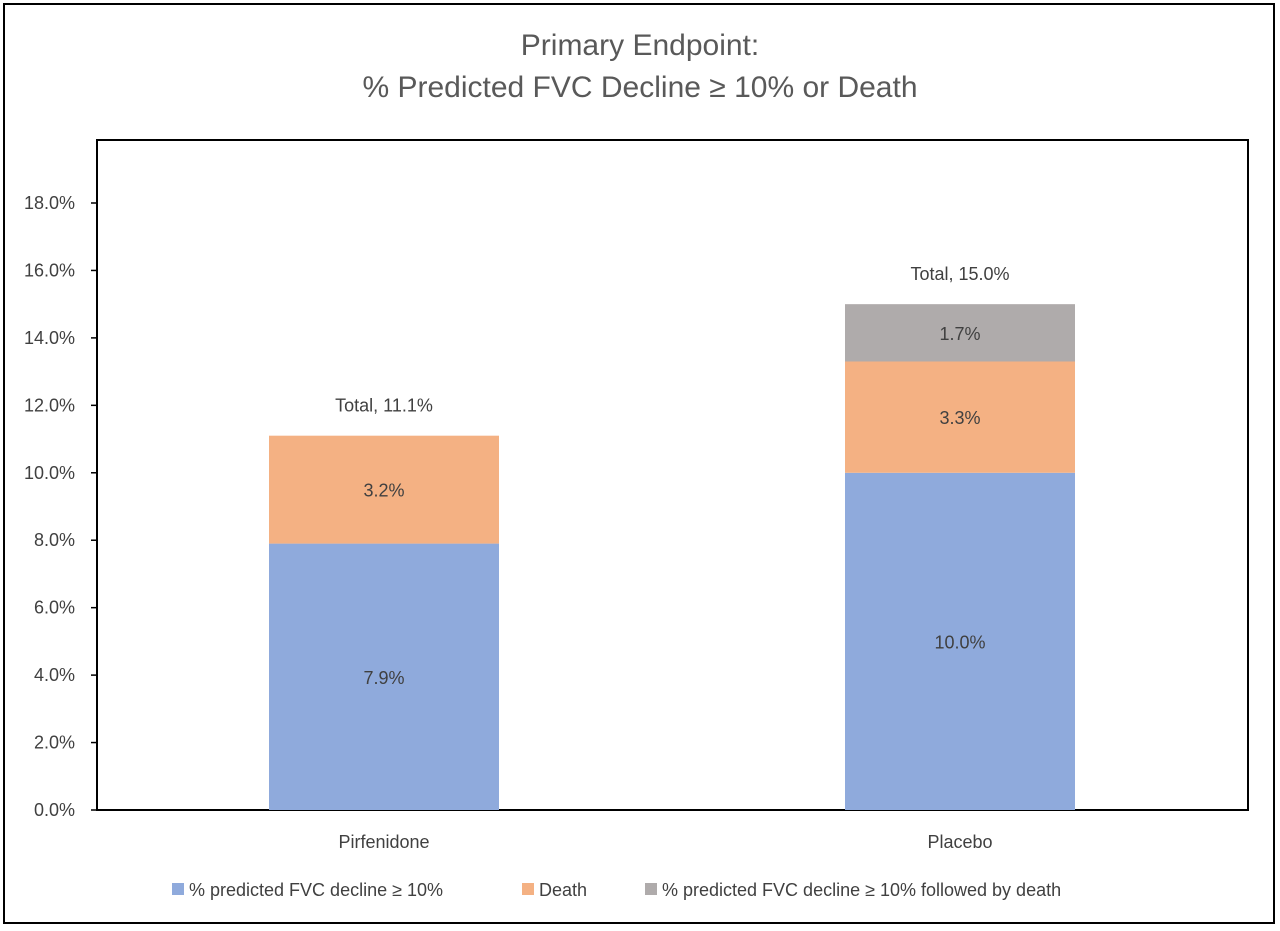  I want to click on y-tick-label: 4.0%, so click(54, 675).